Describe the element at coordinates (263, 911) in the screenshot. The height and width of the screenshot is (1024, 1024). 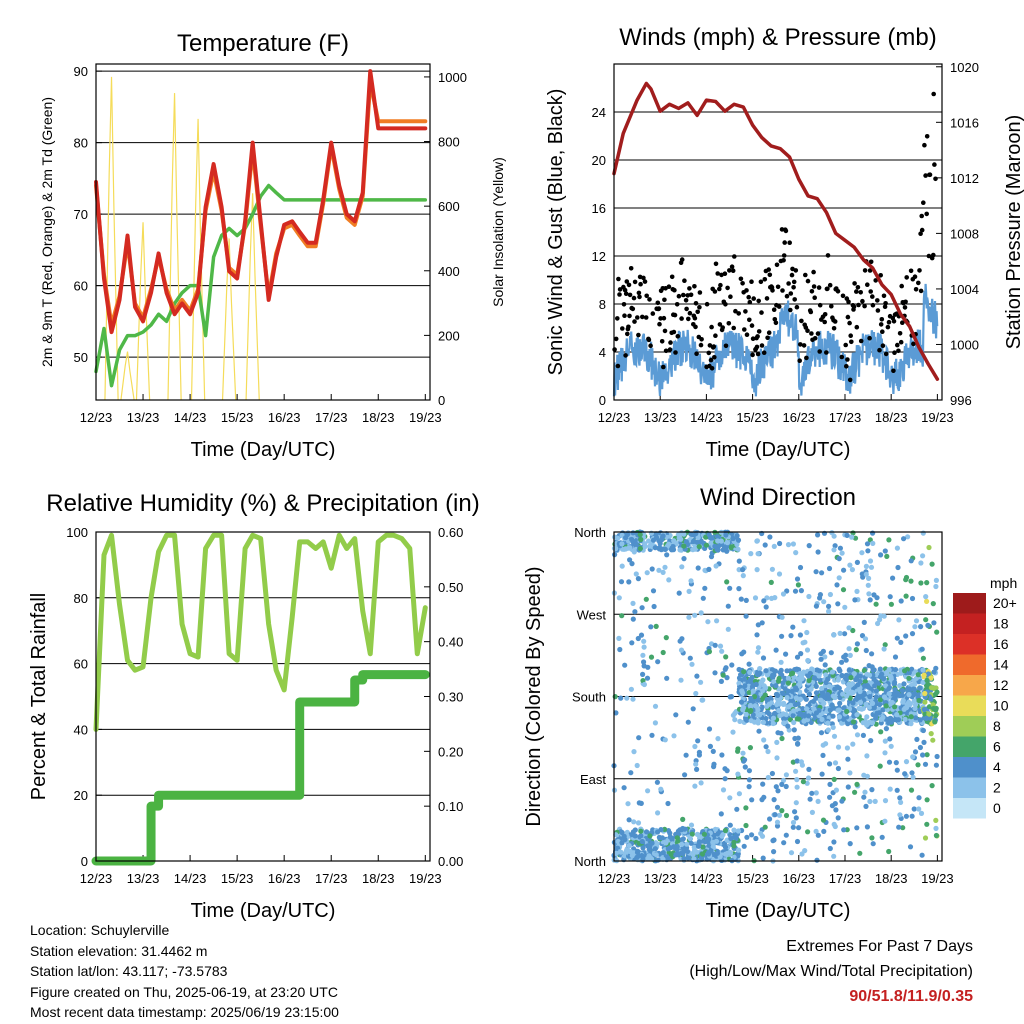
I see `x-axis-label: Time (Day/UTC)` at that location.